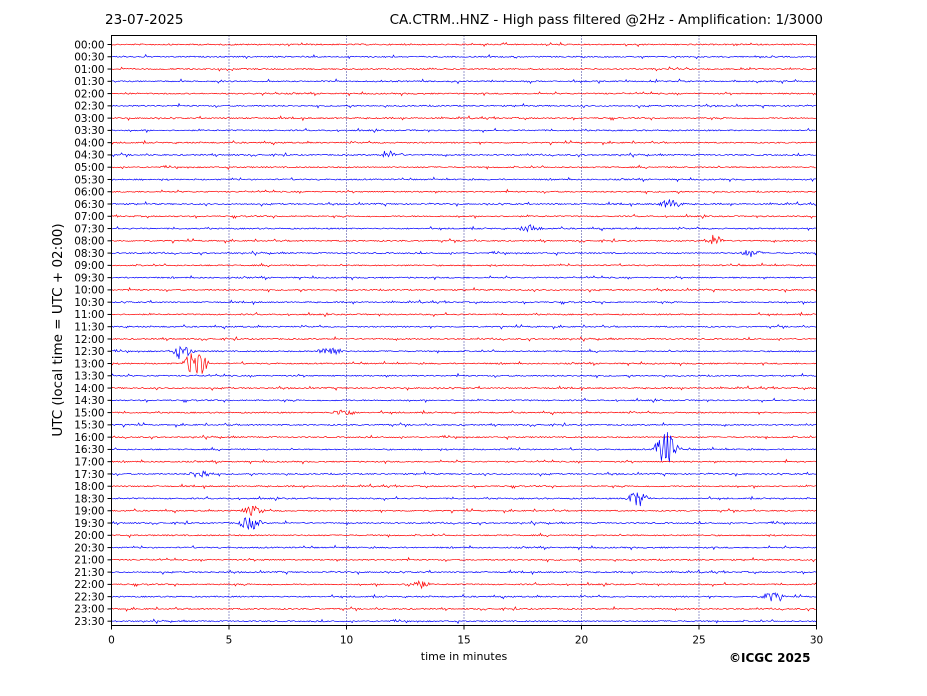 The width and height of the screenshot is (927, 696). I want to click on y-tick-label: 10:00, so click(89, 291).